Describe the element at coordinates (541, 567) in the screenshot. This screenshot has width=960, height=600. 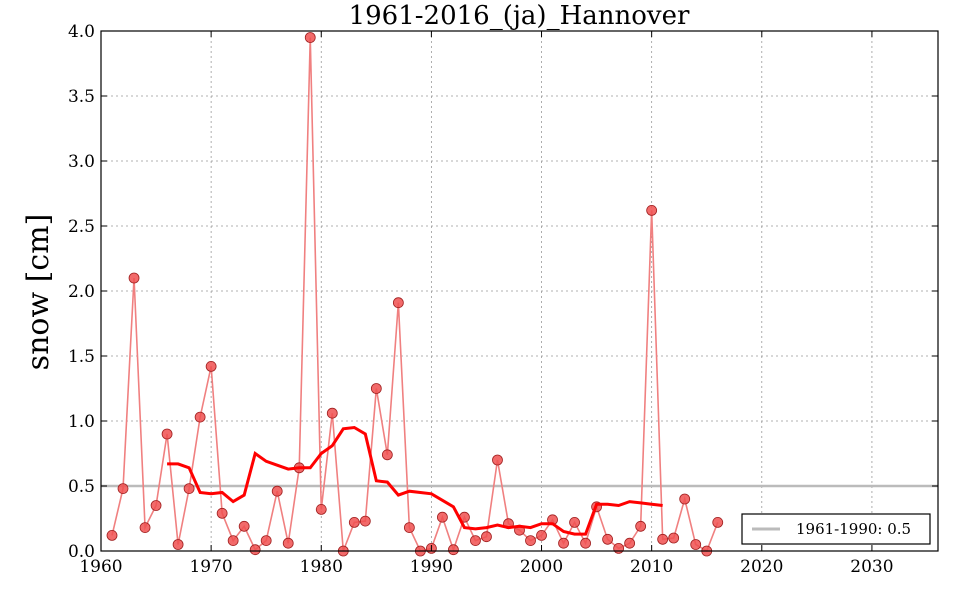
I see `x-tick-label: 2000` at that location.